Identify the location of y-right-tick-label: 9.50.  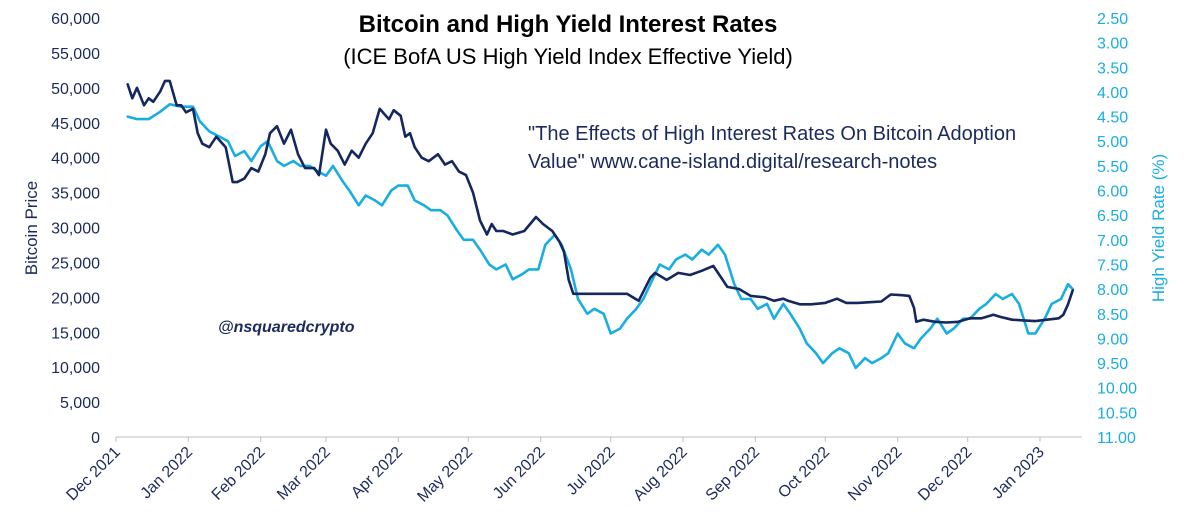
(1112, 364).